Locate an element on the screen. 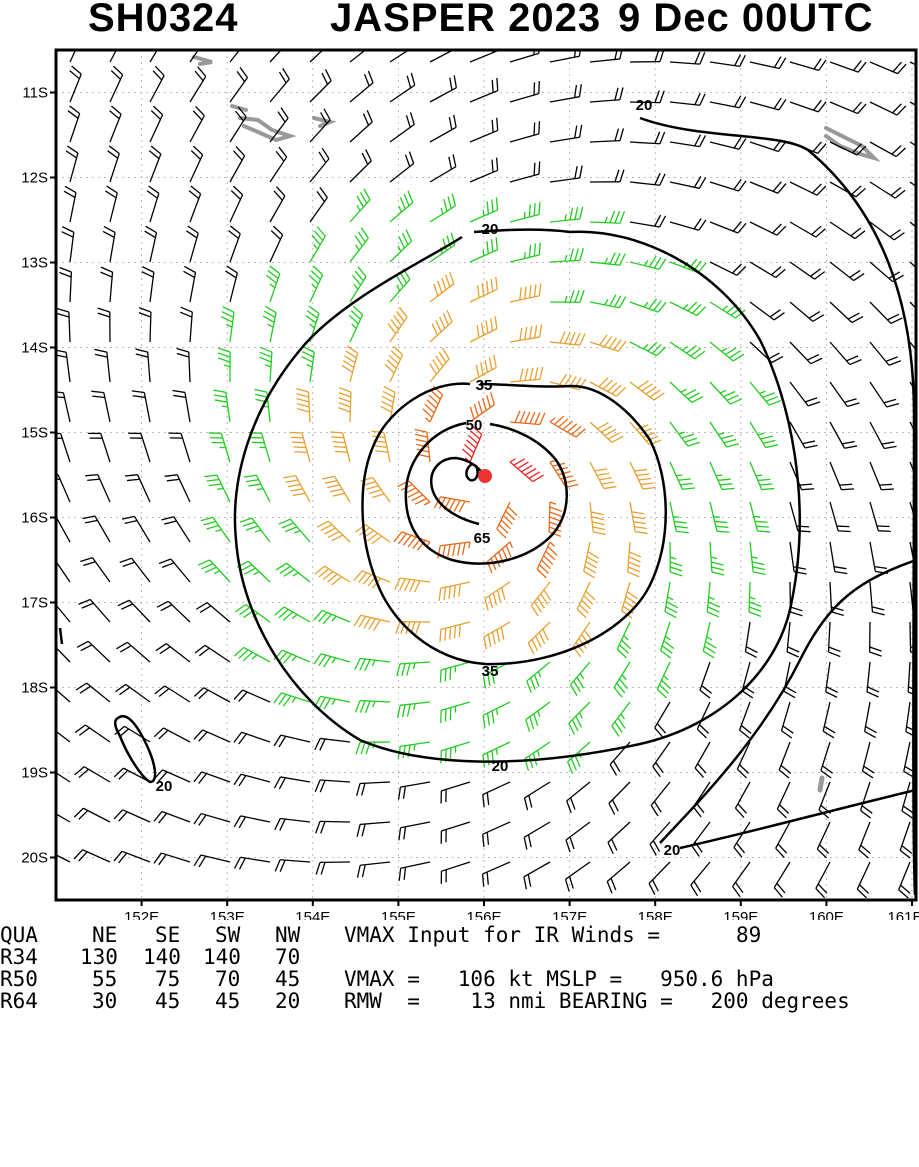 This screenshot has width=919, height=1167. storm-center-marker is located at coordinates (485, 476).